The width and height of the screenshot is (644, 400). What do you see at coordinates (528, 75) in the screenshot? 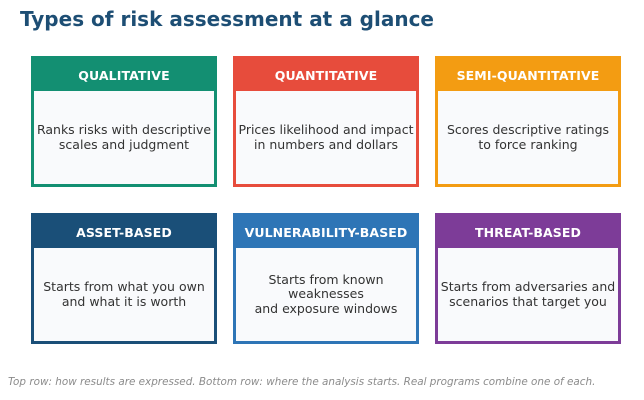
I see `card-heading: SEMI-QUANTITATIVE` at bounding box center [528, 75].